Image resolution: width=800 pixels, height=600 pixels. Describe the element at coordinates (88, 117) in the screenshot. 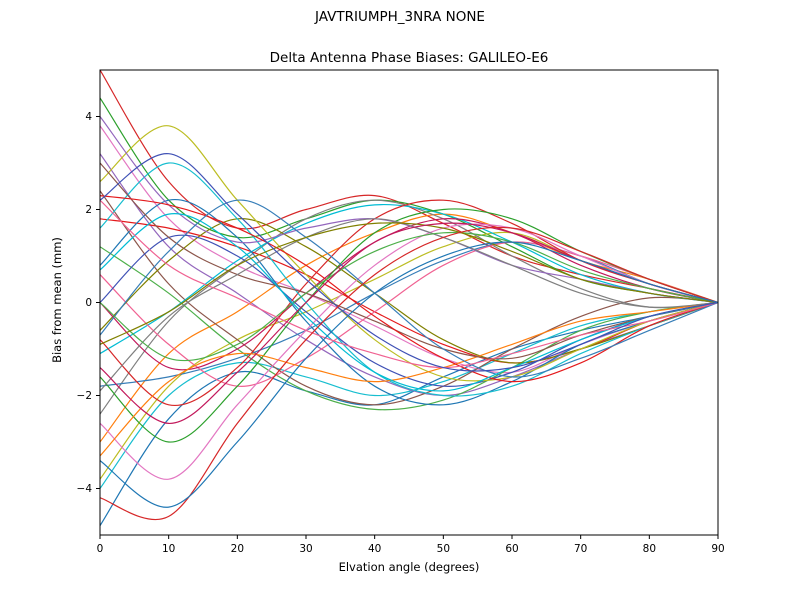

I see `y-tick-label: 4` at that location.